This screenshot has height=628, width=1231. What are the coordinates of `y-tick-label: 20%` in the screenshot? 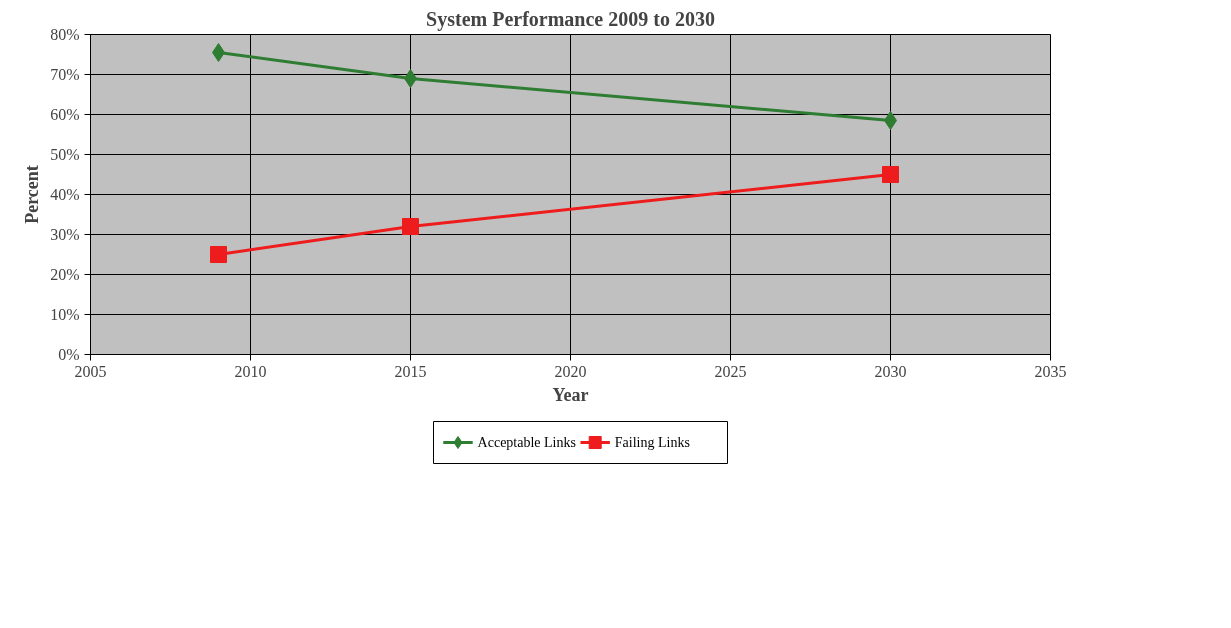 It's located at (65, 274).